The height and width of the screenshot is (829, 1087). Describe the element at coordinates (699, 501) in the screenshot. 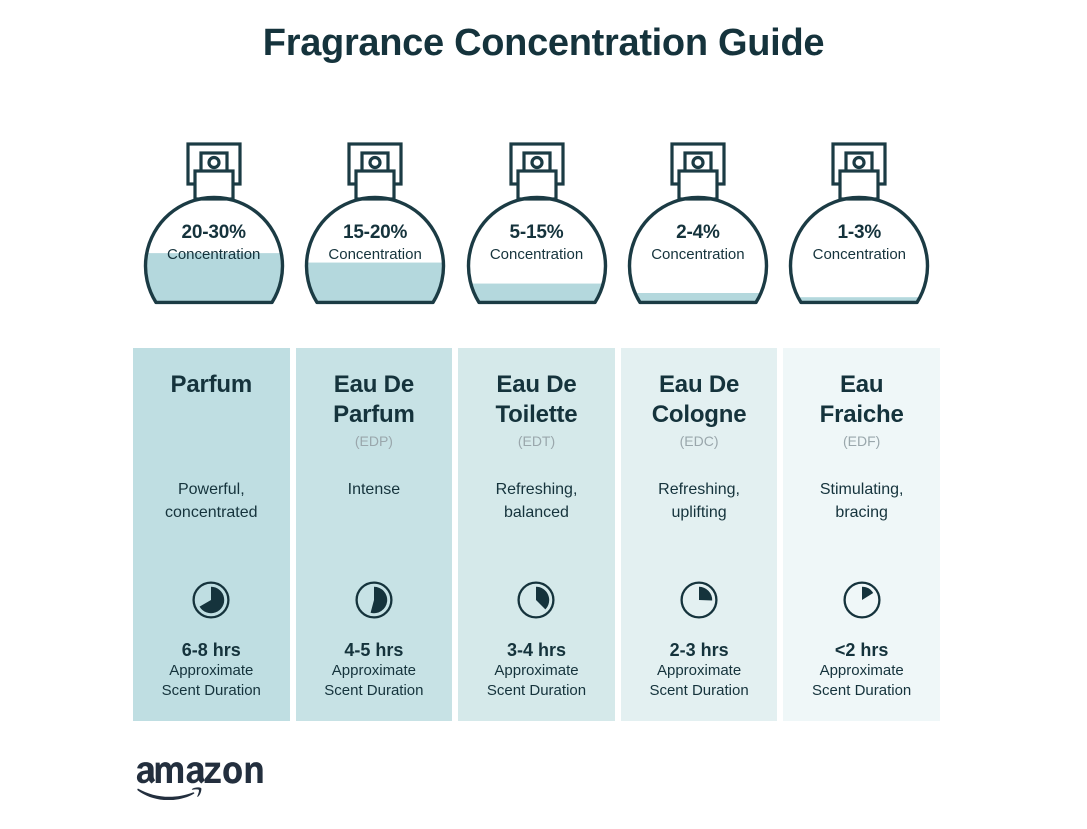

I see `card-description: Refreshing, uplifting` at that location.